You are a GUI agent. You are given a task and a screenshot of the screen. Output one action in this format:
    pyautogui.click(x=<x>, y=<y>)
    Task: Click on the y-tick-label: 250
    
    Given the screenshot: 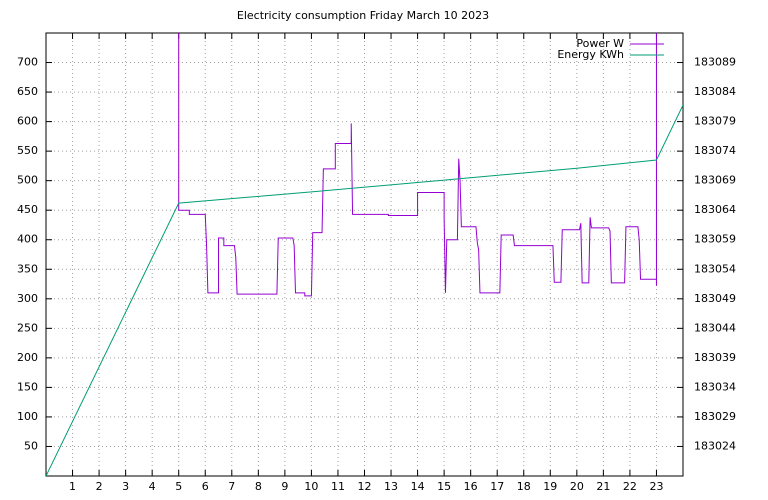 What is the action you would take?
    pyautogui.click(x=27, y=327)
    